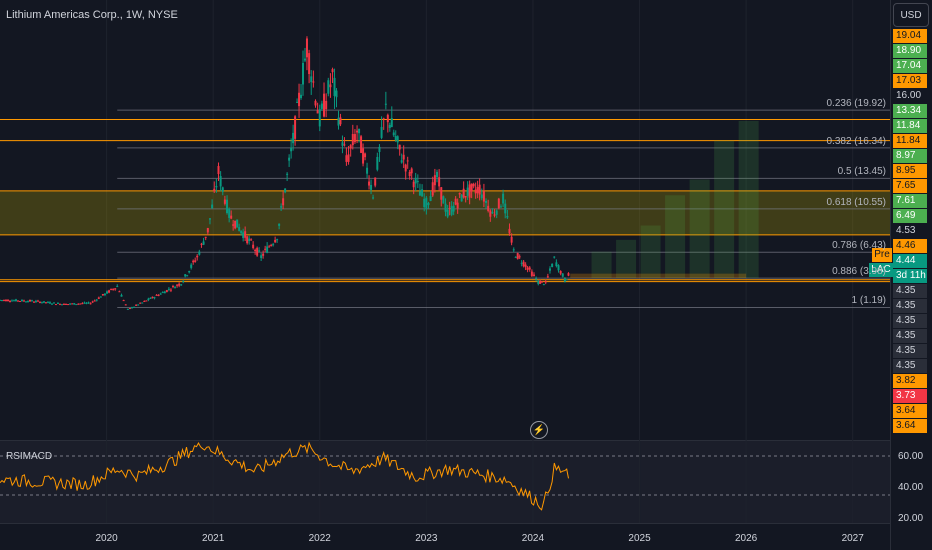 The image size is (932, 550). What do you see at coordinates (911, 15) in the screenshot?
I see `currency-button: USD` at bounding box center [911, 15].